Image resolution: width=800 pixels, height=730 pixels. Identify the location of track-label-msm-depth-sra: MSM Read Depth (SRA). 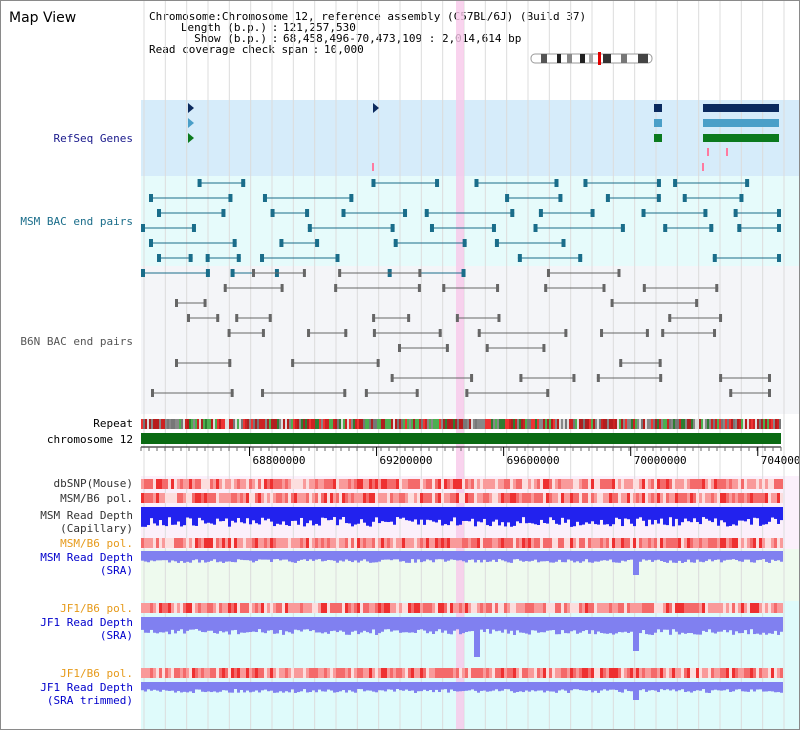
(86, 564).